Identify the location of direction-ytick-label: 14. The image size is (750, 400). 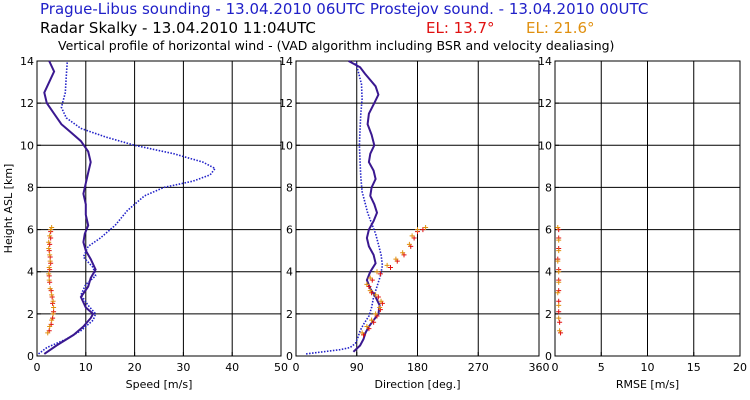
(286, 61).